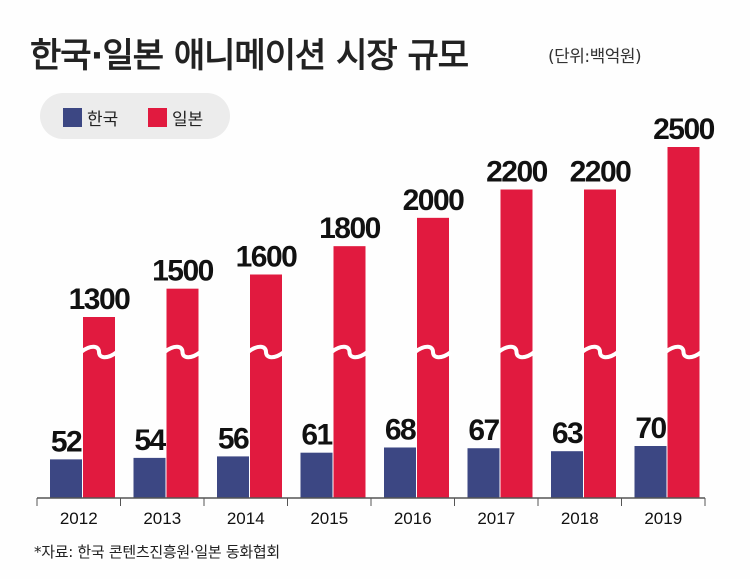 The height and width of the screenshot is (579, 750). What do you see at coordinates (103, 120) in the screenshot?
I see `legend-label-korea: 한국` at bounding box center [103, 120].